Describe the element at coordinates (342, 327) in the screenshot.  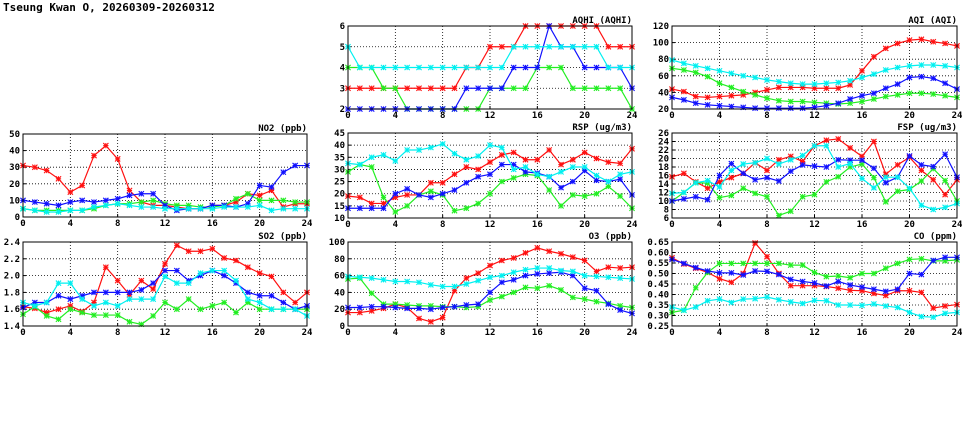
I see `y-tick-label: 0` at that location.